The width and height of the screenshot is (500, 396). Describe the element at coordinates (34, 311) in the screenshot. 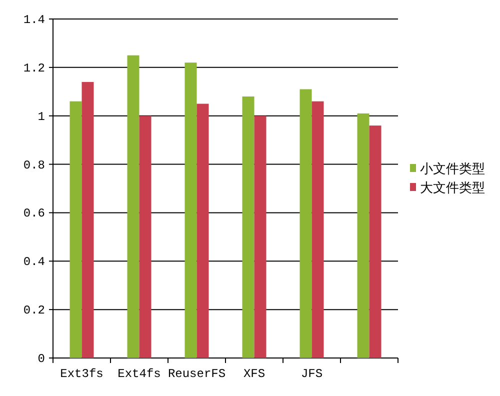

I see `y-tick-label: 0.2` at that location.